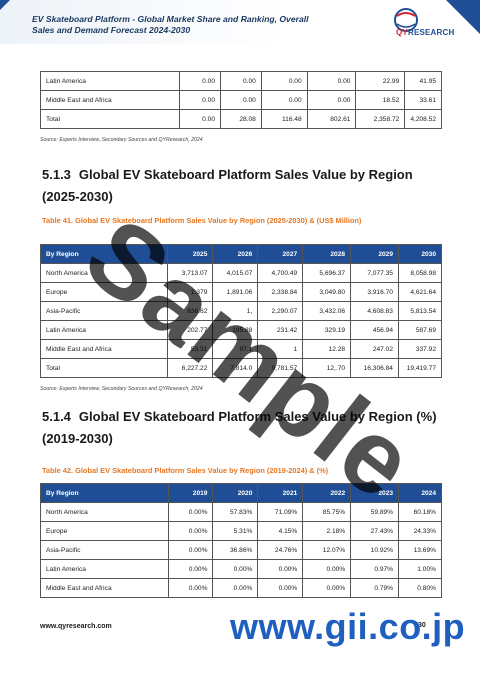  What do you see at coordinates (280, 493) in the screenshot?
I see `column-header-year: 2021` at bounding box center [280, 493].